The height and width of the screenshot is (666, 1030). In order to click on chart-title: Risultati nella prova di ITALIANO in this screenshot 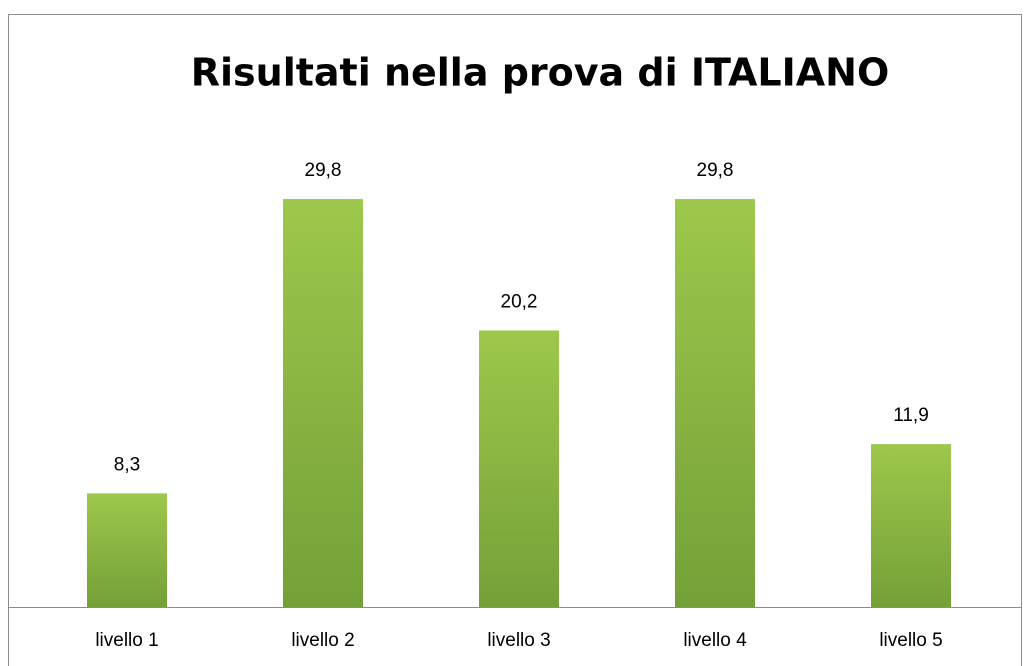, I will do `click(540, 73)`.